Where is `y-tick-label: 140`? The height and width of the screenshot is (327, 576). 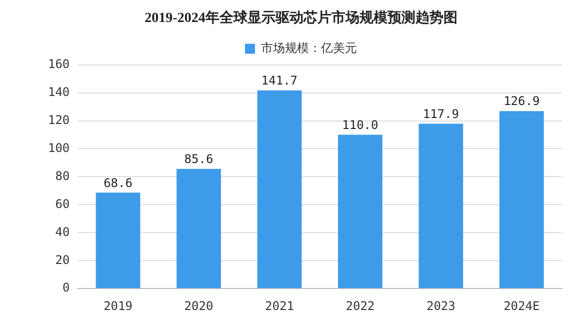 y-tick-label: 140 is located at coordinates (59, 91).